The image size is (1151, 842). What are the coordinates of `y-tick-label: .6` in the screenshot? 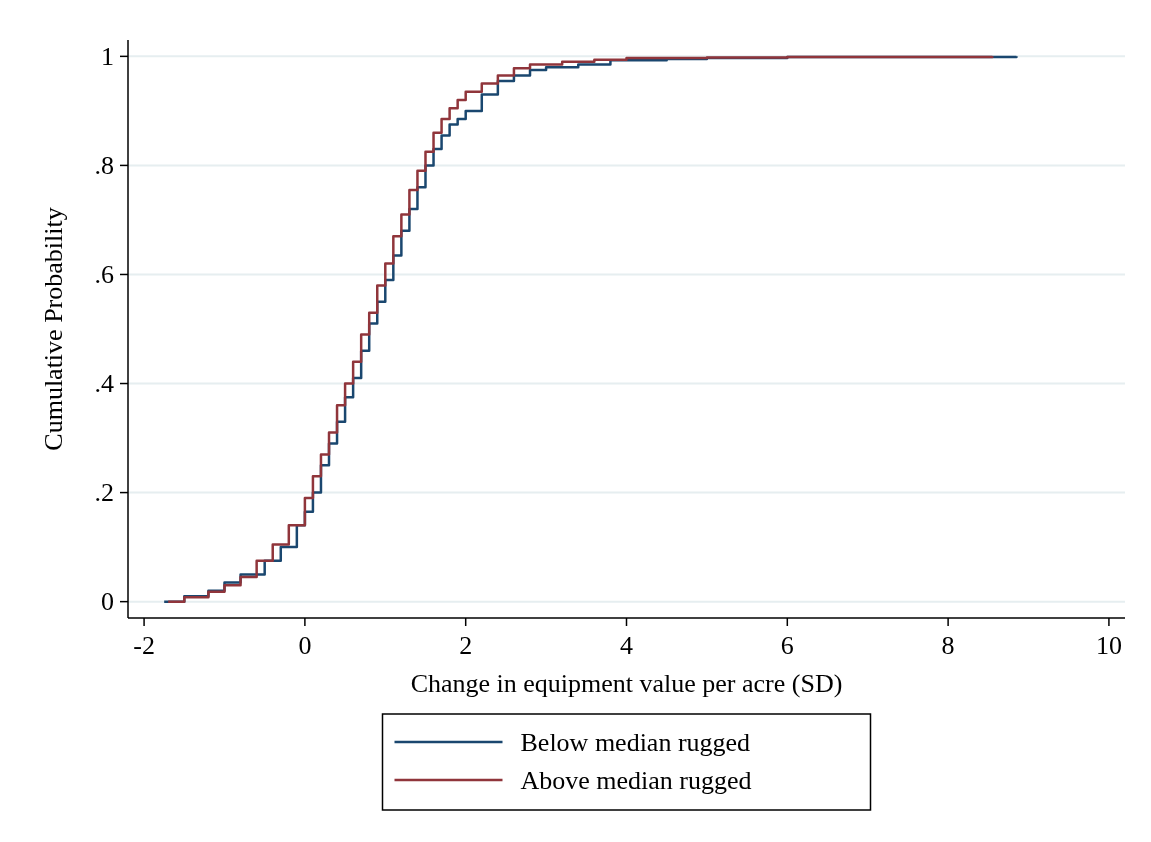 It's located at (104, 274).